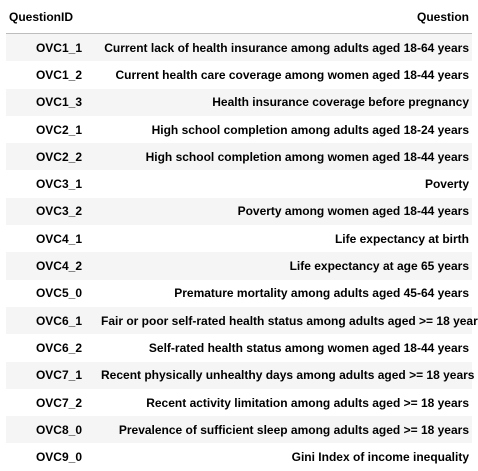 This screenshot has width=478, height=471. I want to click on header-row: QuestionID Question, so click(239, 17).